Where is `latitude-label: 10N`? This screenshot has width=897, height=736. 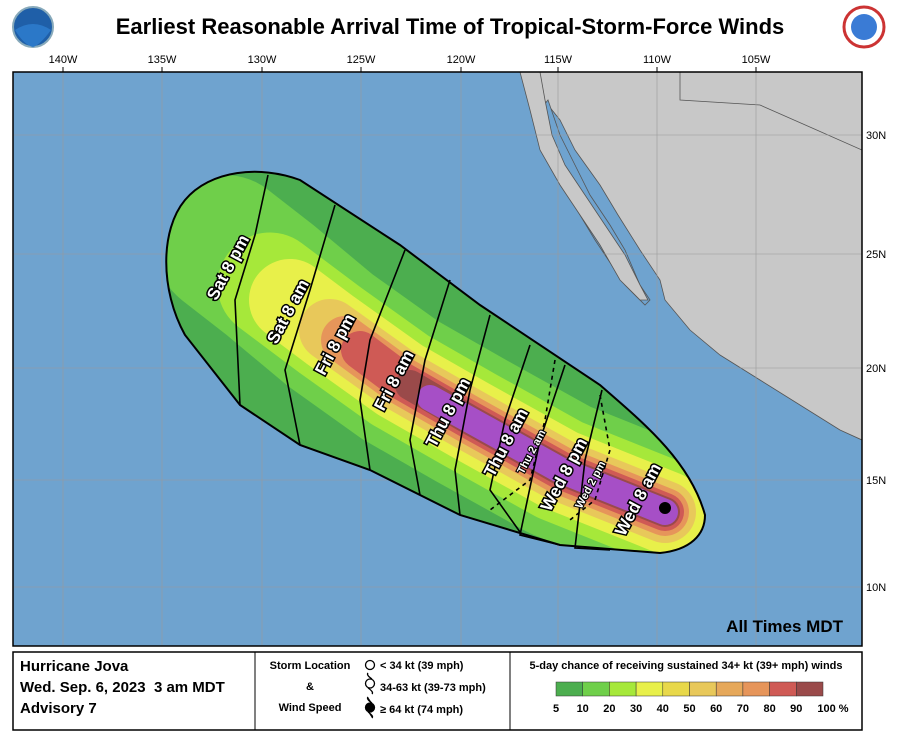 latitude-label: 10N is located at coordinates (876, 588).